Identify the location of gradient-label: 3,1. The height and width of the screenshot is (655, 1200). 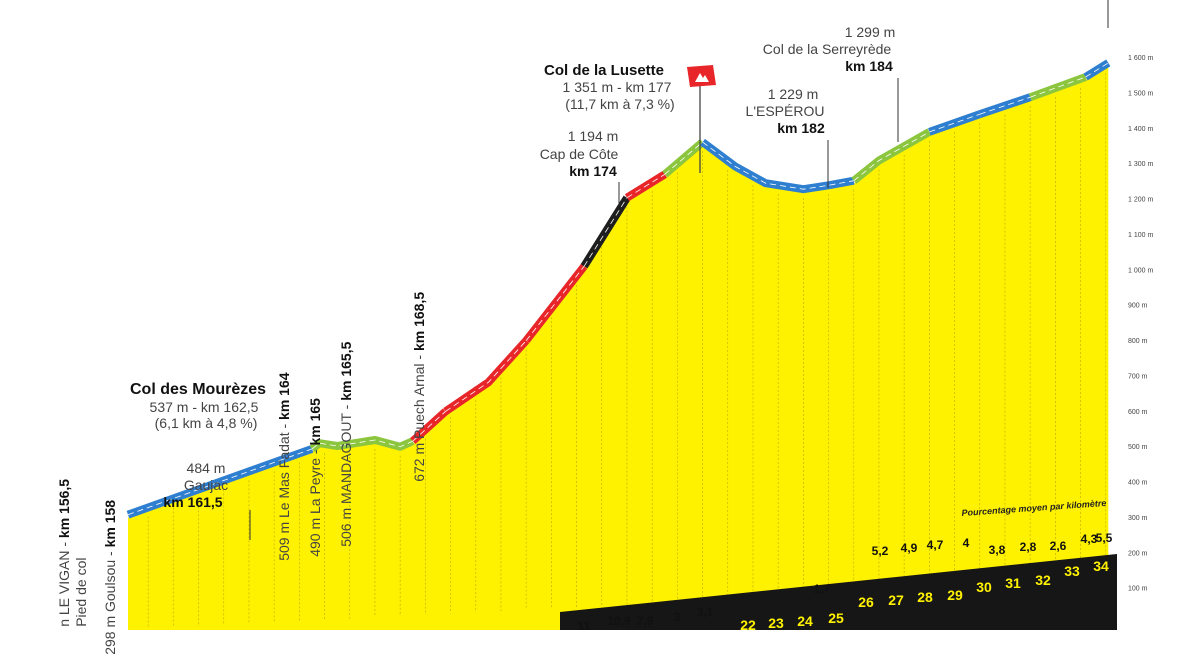
(705, 612).